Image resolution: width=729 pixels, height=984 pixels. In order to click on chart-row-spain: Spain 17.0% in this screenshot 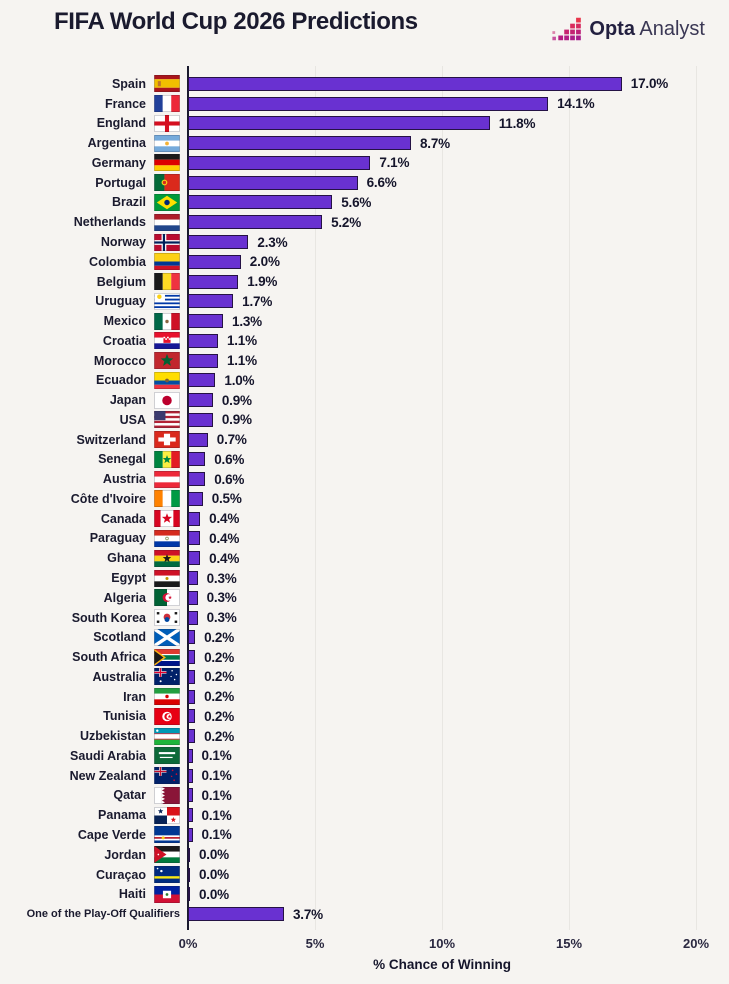, I will do `click(364, 84)`.